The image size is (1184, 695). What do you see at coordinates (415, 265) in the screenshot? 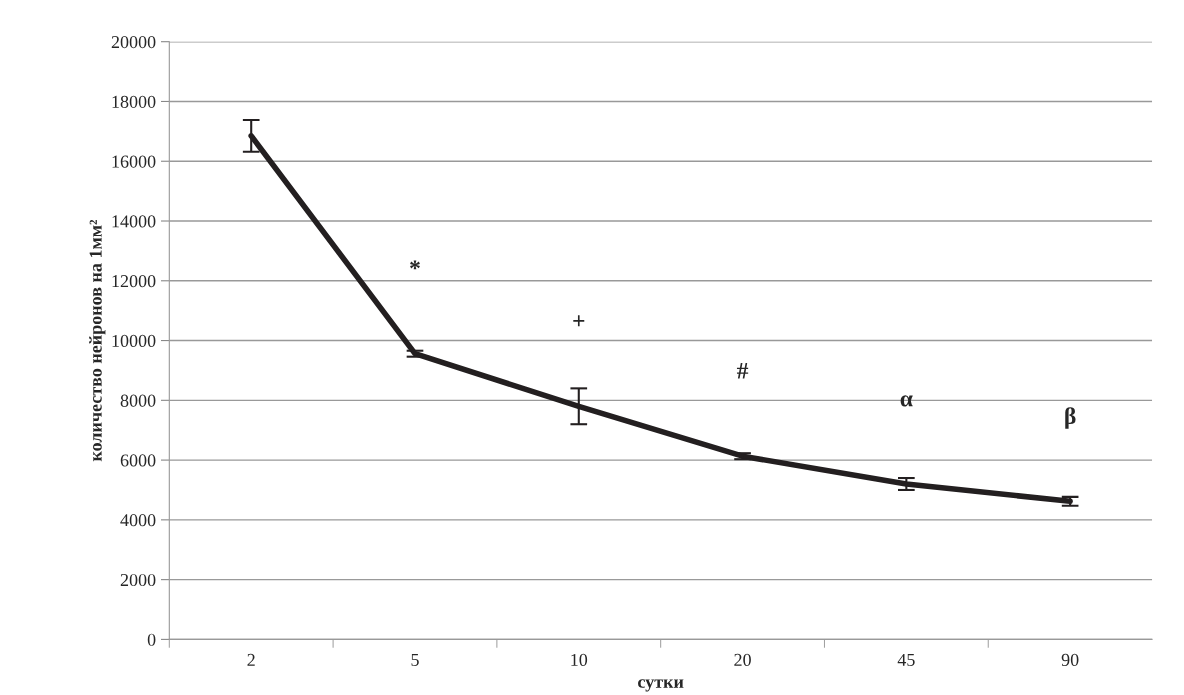
I see `annotation: *` at bounding box center [415, 265].